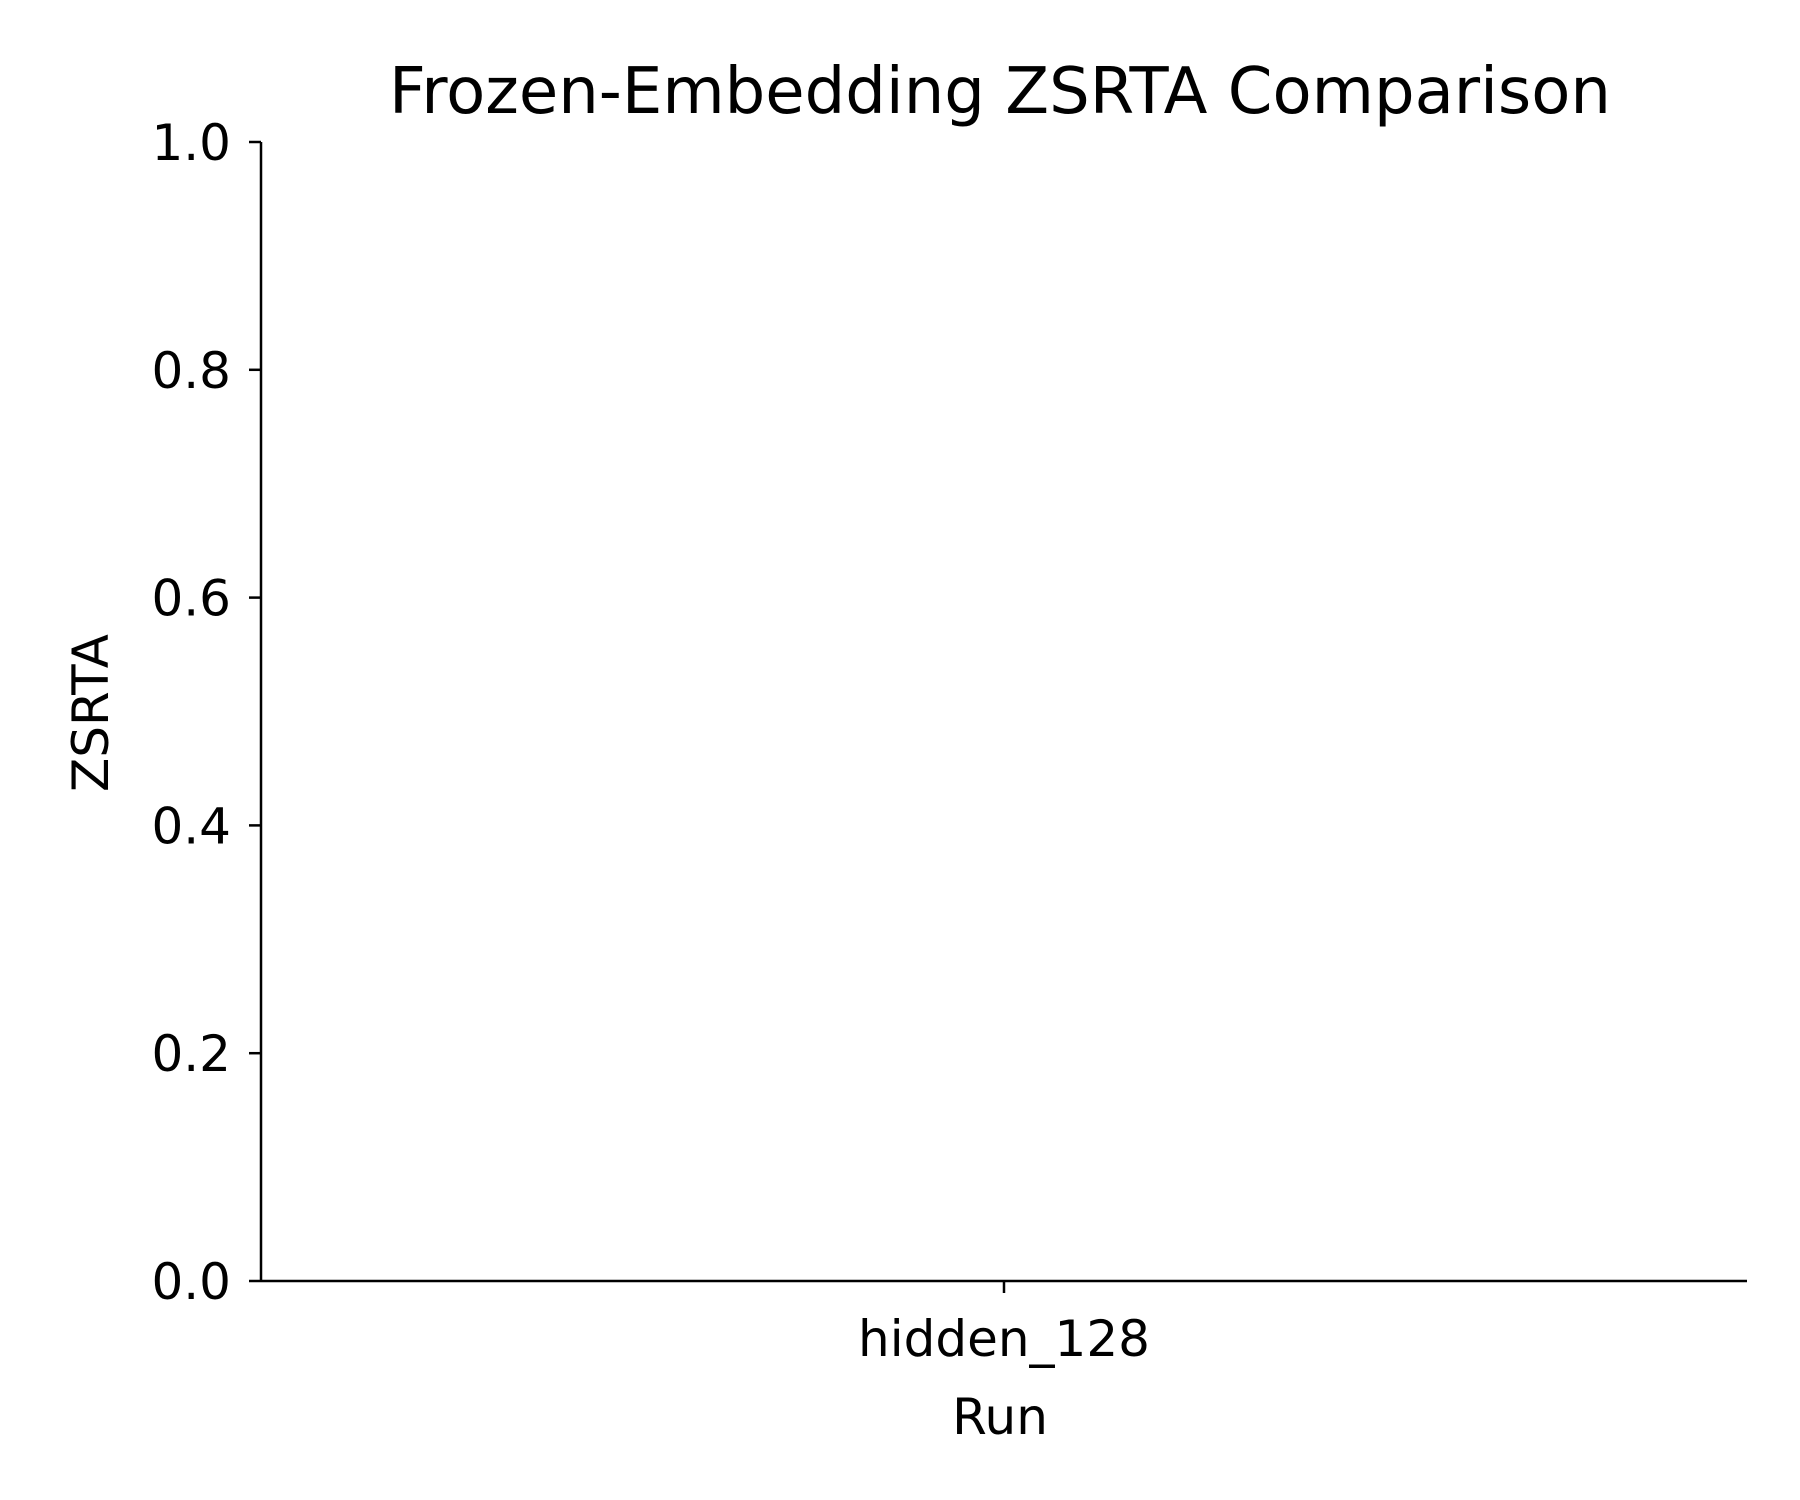  What do you see at coordinates (91, 713) in the screenshot?
I see `y-axis-label: ZSRTA` at bounding box center [91, 713].